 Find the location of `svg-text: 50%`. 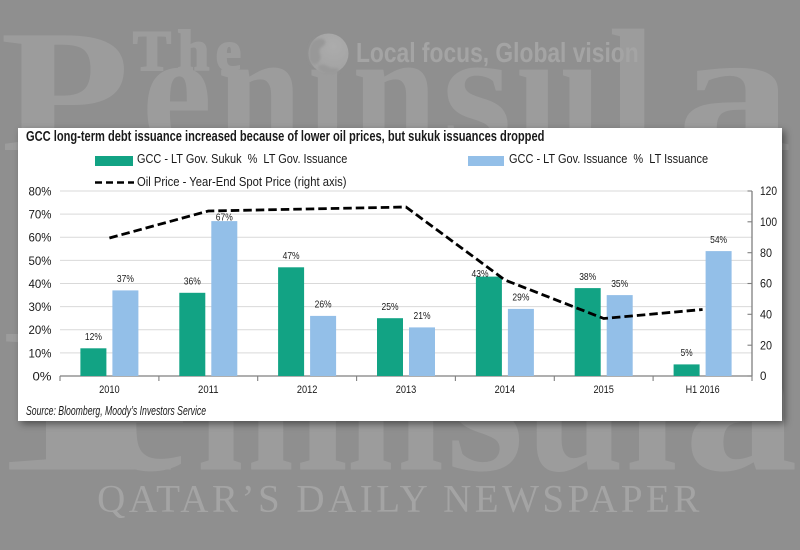

svg-text: 50% is located at coordinates (40, 261).